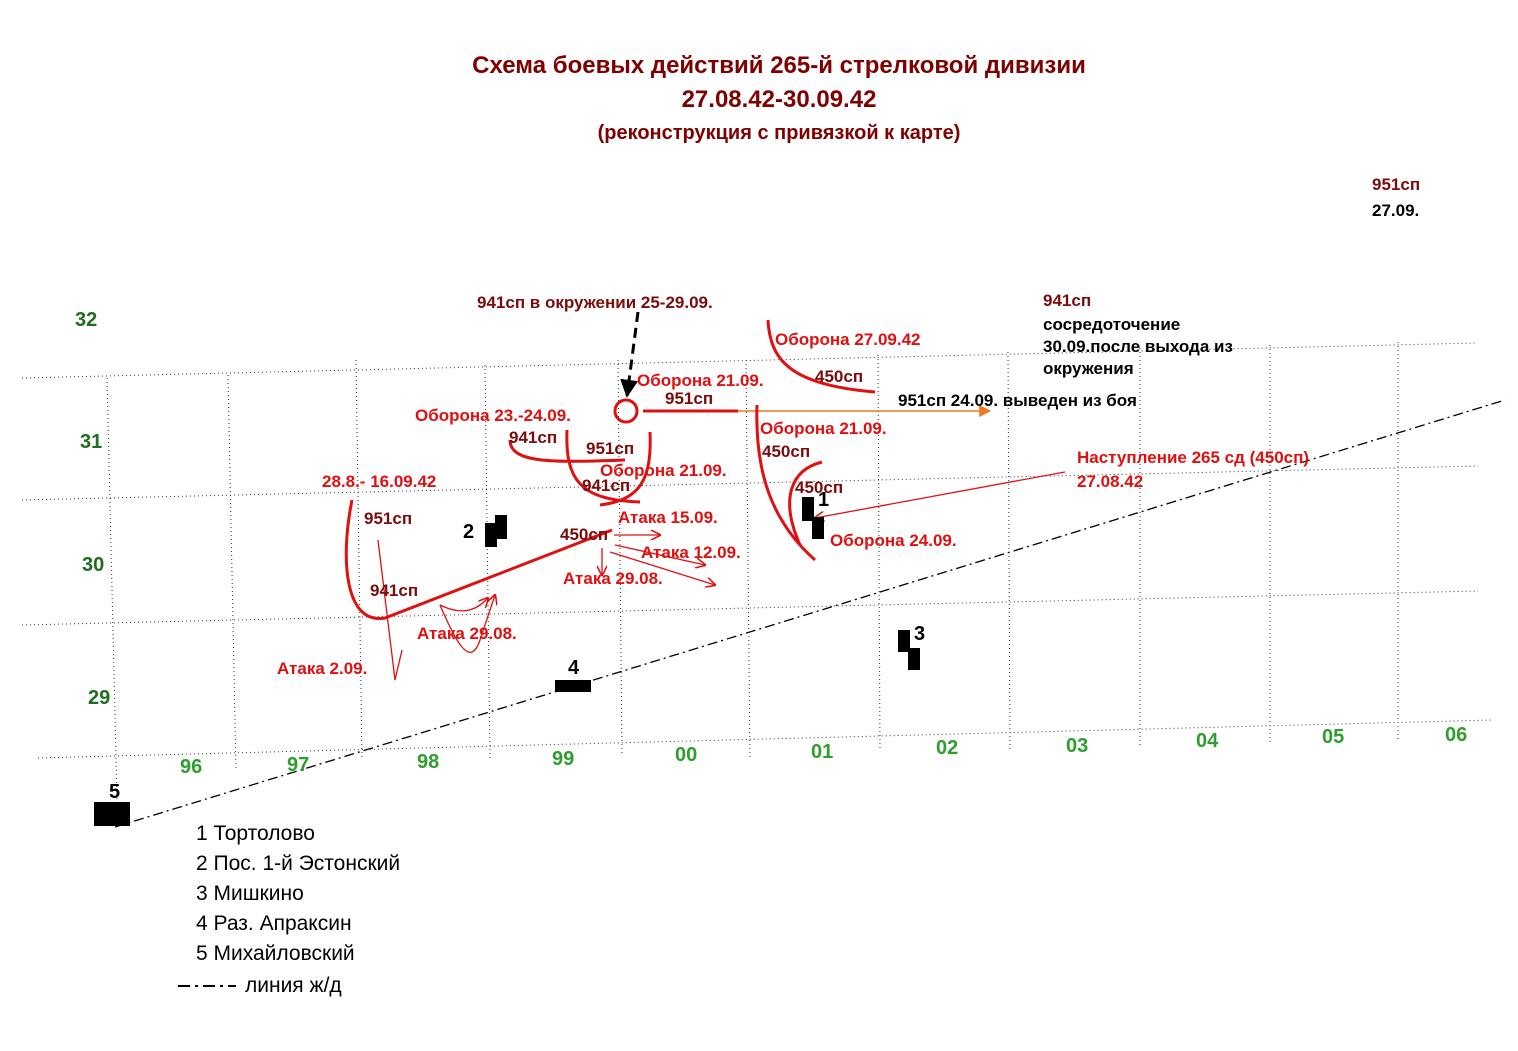 The image size is (1518, 1051). What do you see at coordinates (255, 833) in the screenshot?
I see `legend-item: 1 Тортолово` at bounding box center [255, 833].